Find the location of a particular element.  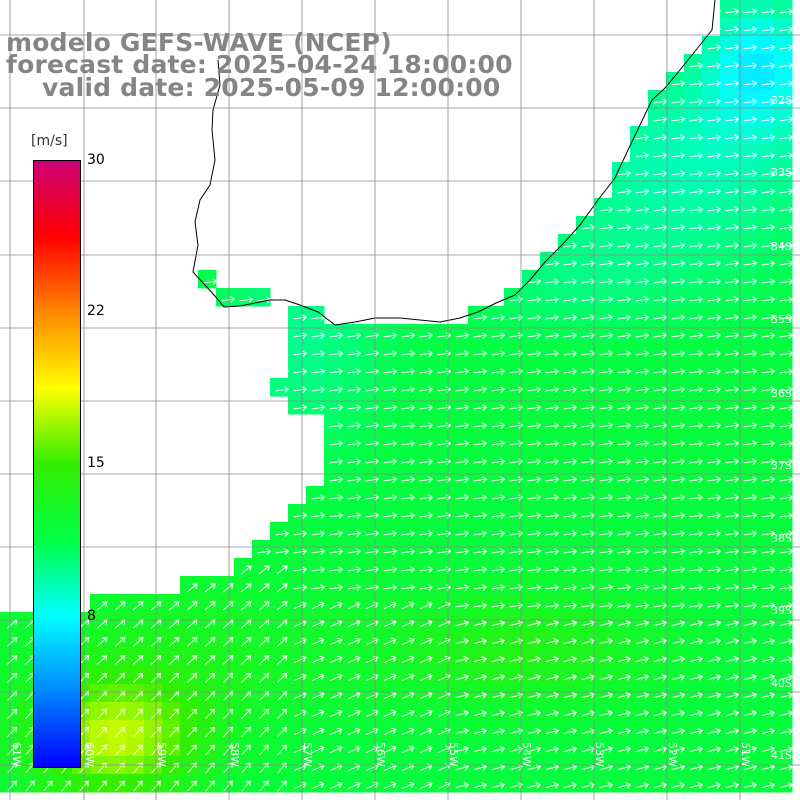

colorbar-units: m/s is located at coordinates (49, 141).